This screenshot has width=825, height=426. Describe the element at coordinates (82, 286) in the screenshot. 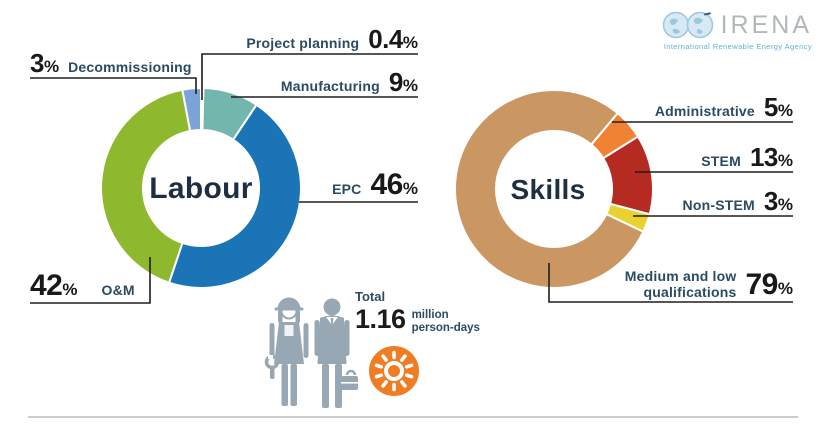

I see `callout-om: 42% O&M` at that location.